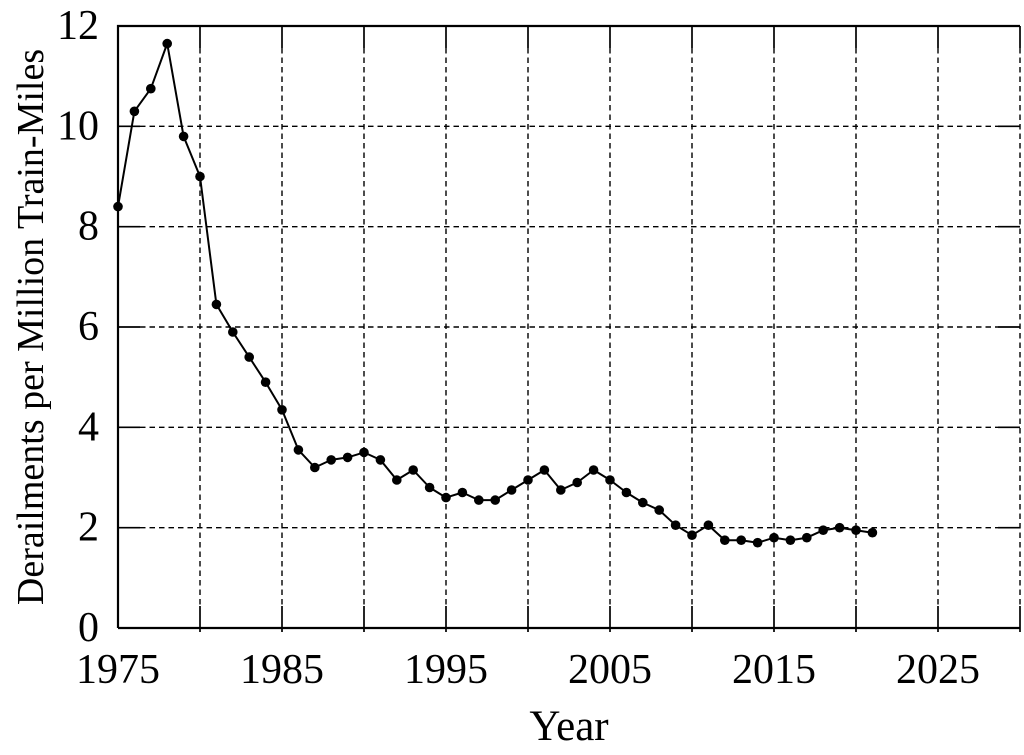  Describe the element at coordinates (774, 670) in the screenshot. I see `x-tick-label: 2015` at that location.